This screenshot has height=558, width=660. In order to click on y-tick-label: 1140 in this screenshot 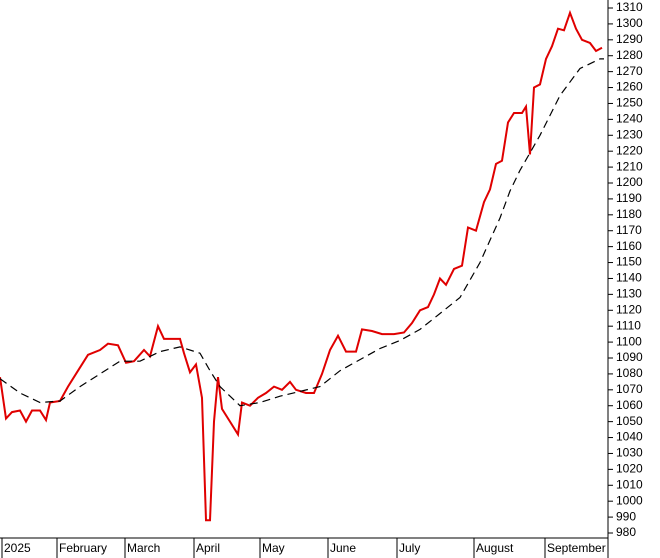, I will do `click(629, 278)`.